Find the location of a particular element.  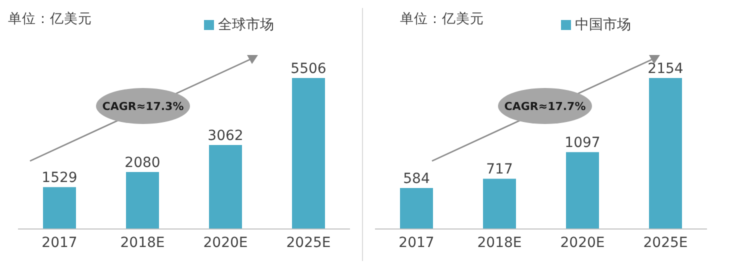

legend-label: 全球市场 is located at coordinates (246, 25).